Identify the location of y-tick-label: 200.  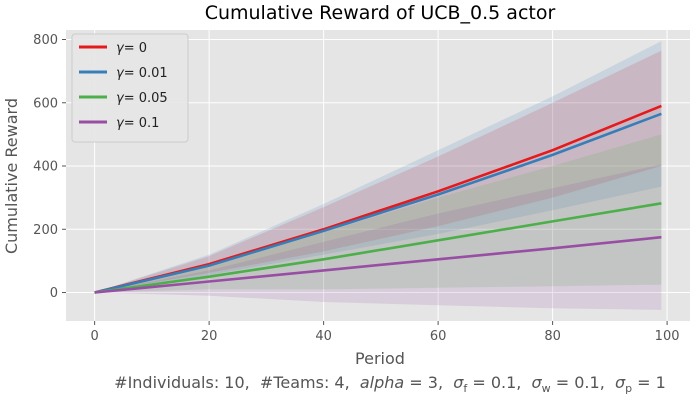
(45, 230).